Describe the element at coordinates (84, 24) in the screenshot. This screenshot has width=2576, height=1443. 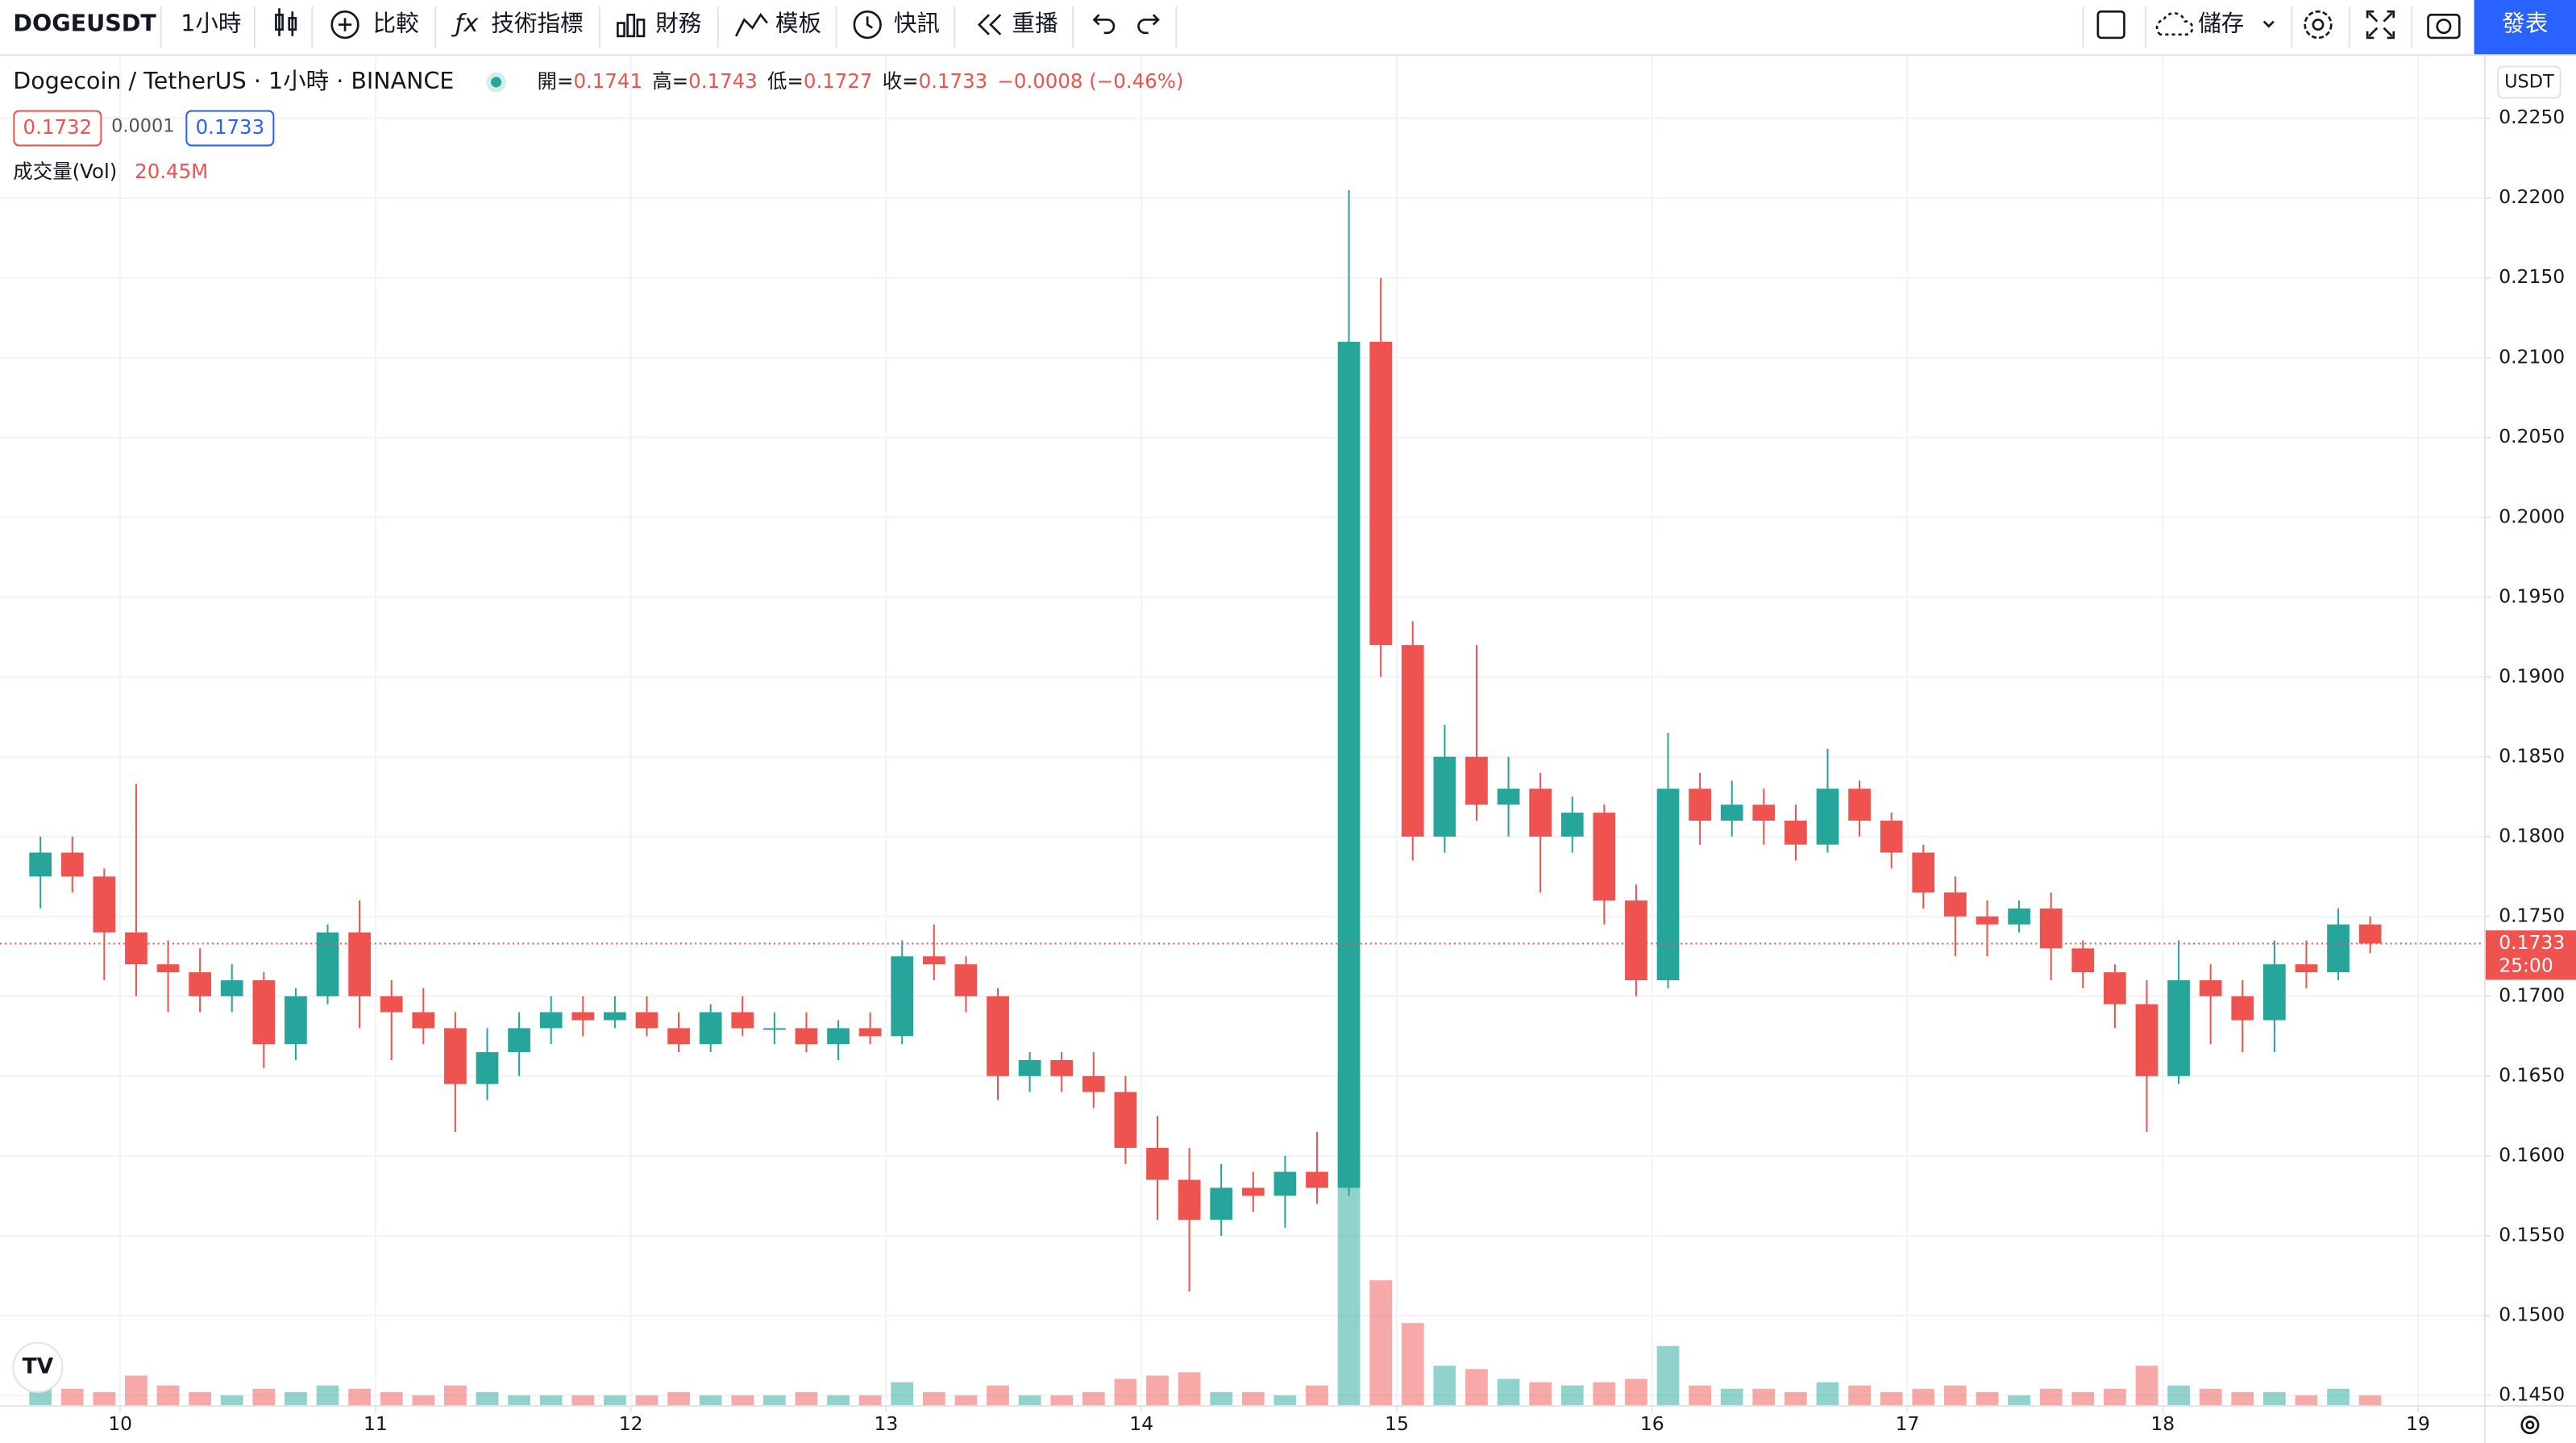
I see `symbol: DOGEUSDT` at that location.